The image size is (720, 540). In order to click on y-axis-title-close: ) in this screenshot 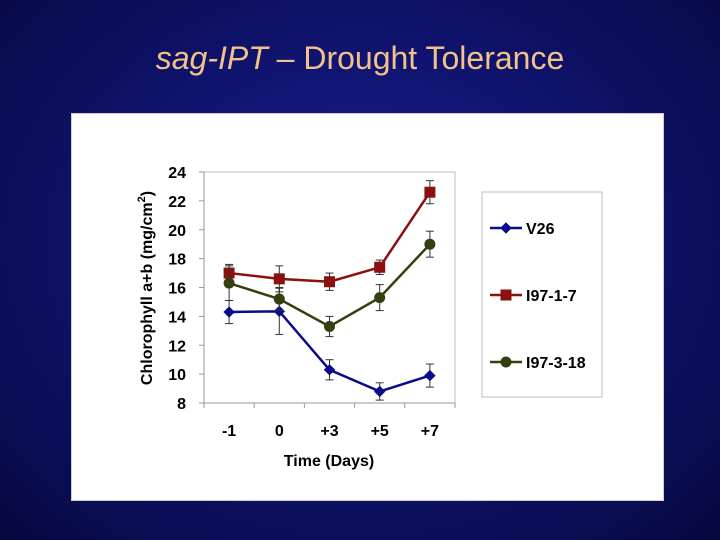, I will do `click(147, 193)`.